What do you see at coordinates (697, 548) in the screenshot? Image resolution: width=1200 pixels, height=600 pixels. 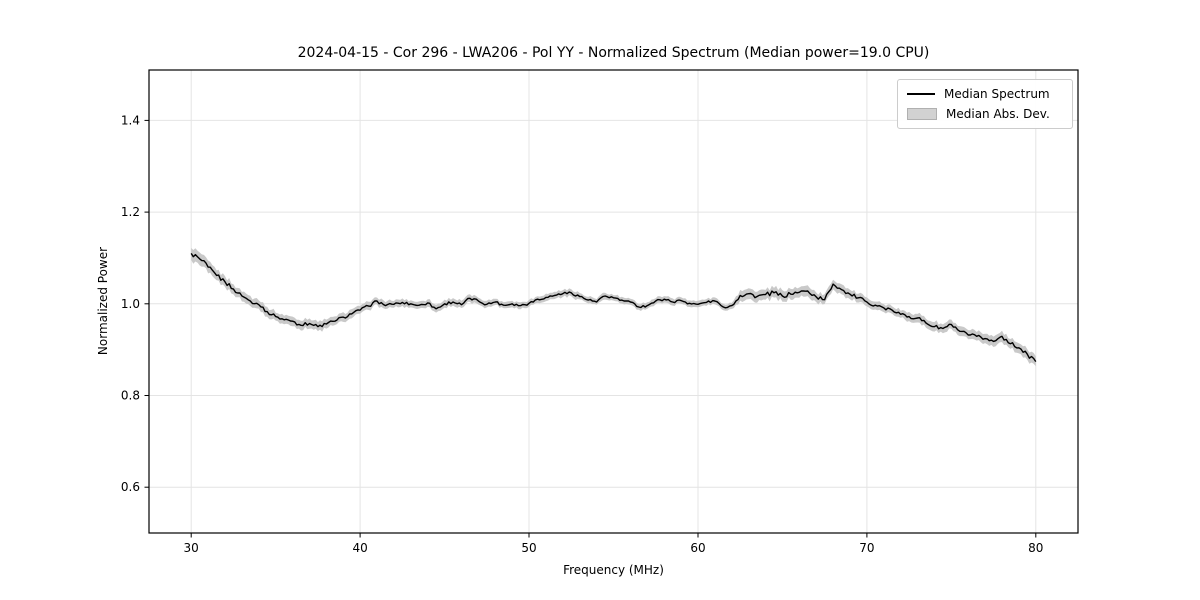 I see `x-tick-label: 60` at bounding box center [697, 548].